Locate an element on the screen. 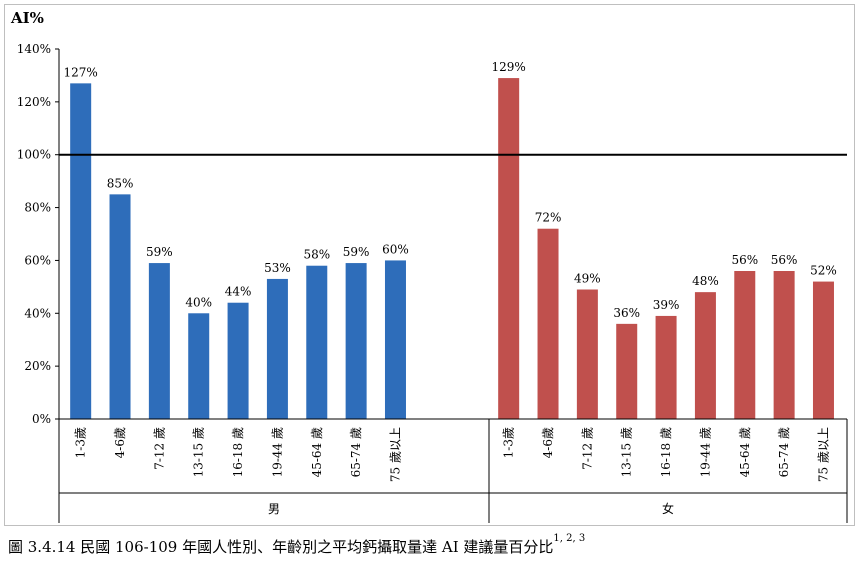  data-label: 40% is located at coordinates (198, 302).